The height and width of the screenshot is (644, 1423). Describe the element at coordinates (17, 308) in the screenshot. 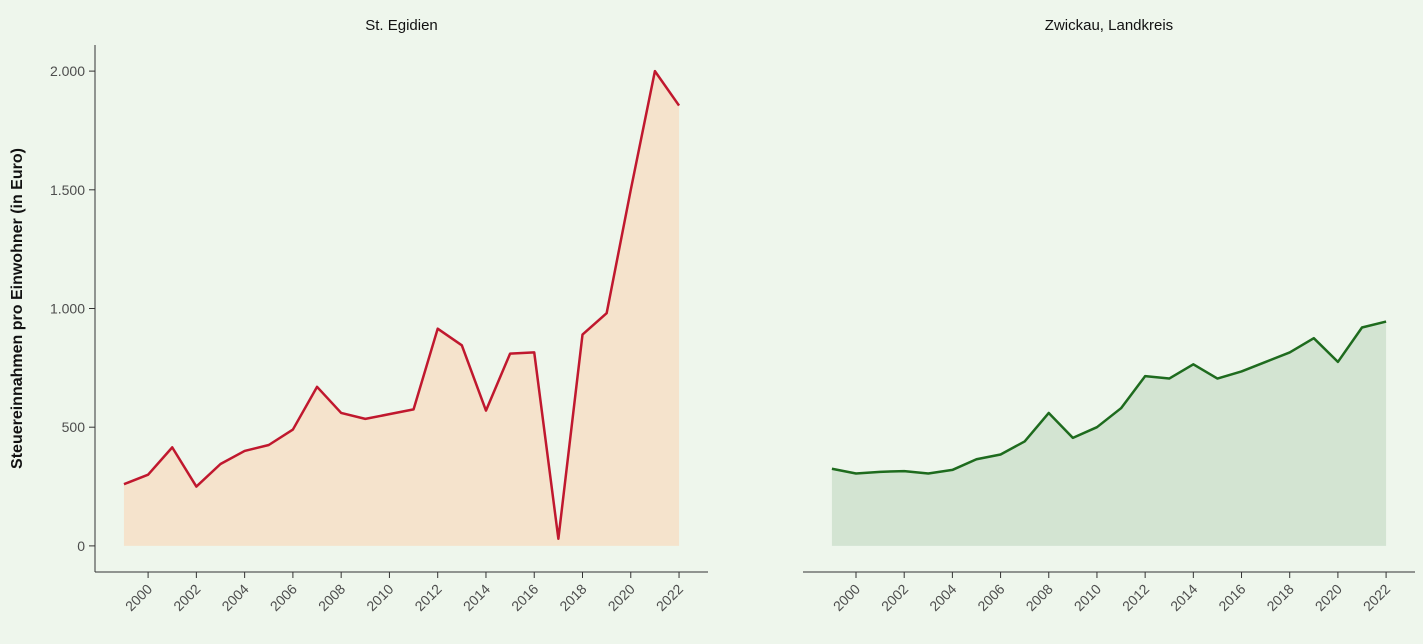

I see `y-axis-label: Steuereinnahmen pro Einwohner (in Euro)` at that location.